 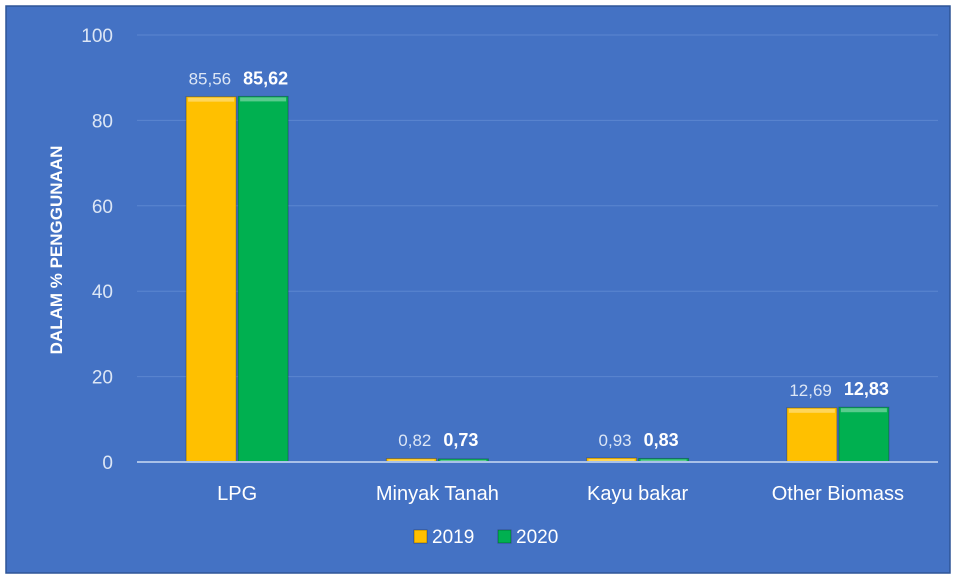 What do you see at coordinates (537, 537) in the screenshot?
I see `legend-label: 2020` at bounding box center [537, 537].